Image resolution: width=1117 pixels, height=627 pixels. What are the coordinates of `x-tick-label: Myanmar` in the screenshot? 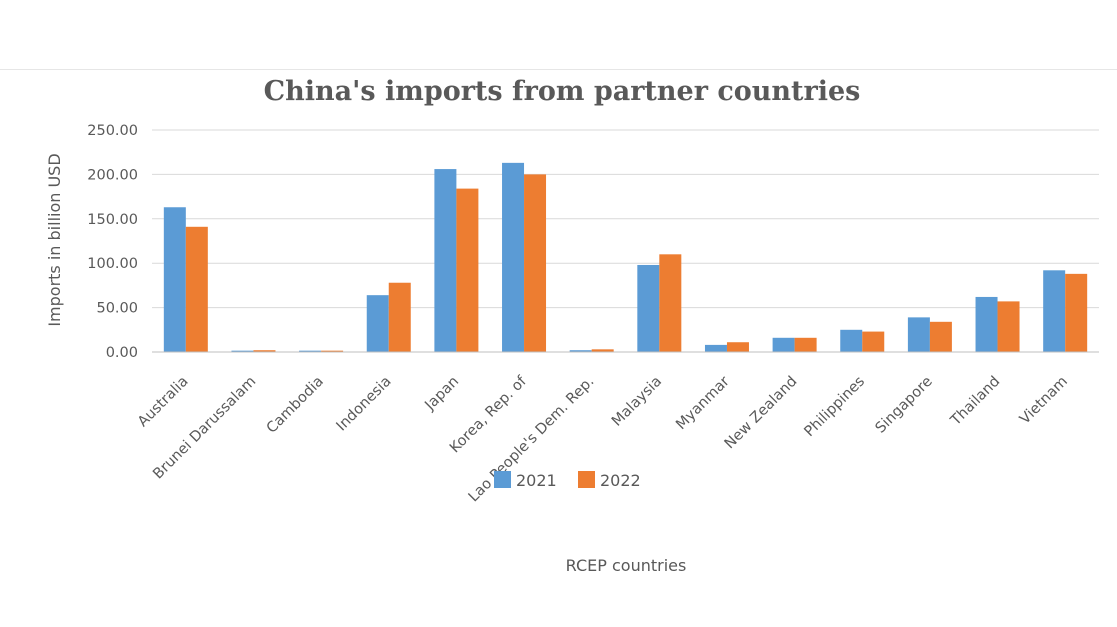 It's located at (703, 403).